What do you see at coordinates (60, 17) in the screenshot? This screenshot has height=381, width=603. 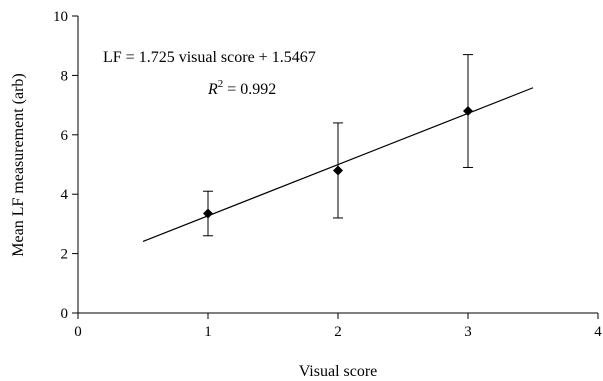 I see `y-tick-label: 10` at bounding box center [60, 17].